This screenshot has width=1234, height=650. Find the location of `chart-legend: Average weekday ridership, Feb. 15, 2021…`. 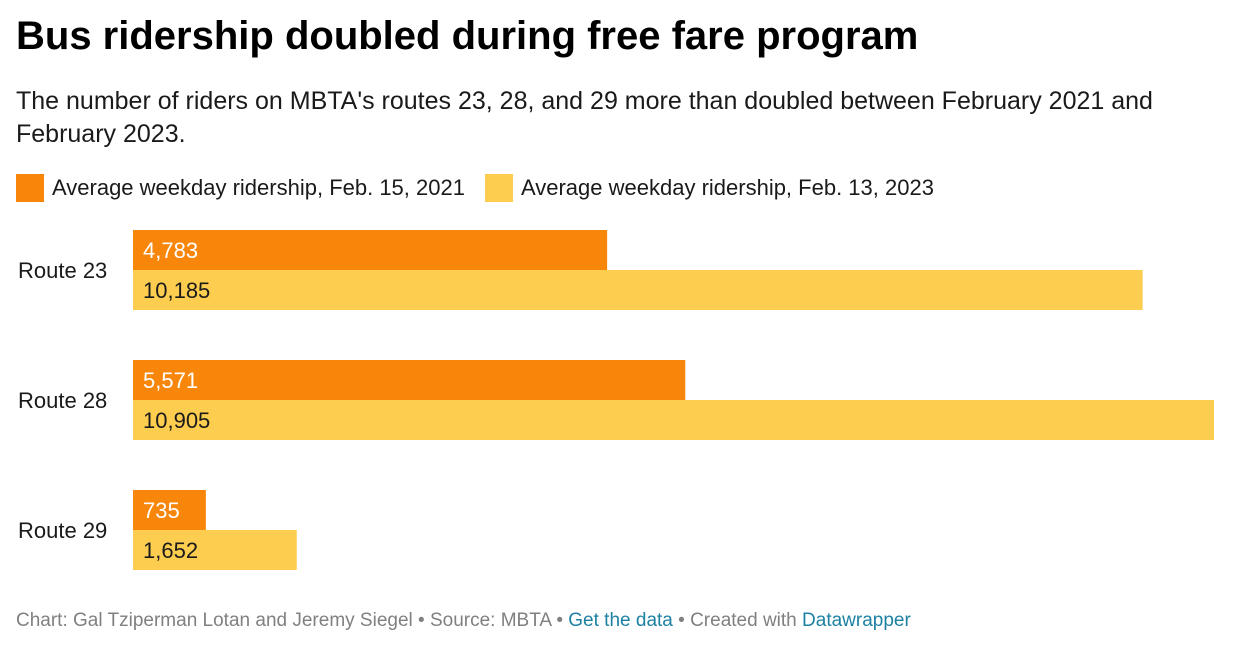

chart-legend: Average weekday ridership, Feb. 15, 2021… is located at coordinates (485, 188).